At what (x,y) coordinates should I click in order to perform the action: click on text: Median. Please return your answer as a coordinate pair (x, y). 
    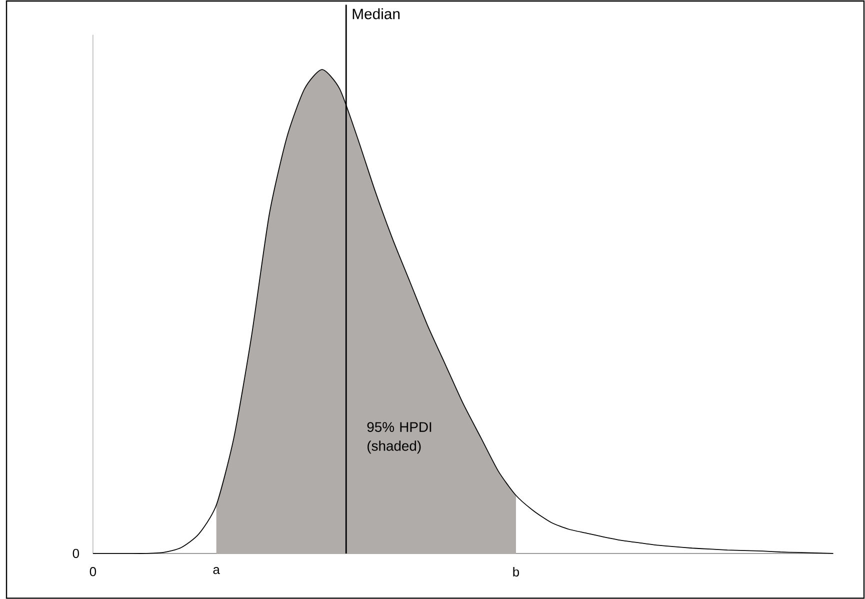
    Looking at the image, I should click on (376, 14).